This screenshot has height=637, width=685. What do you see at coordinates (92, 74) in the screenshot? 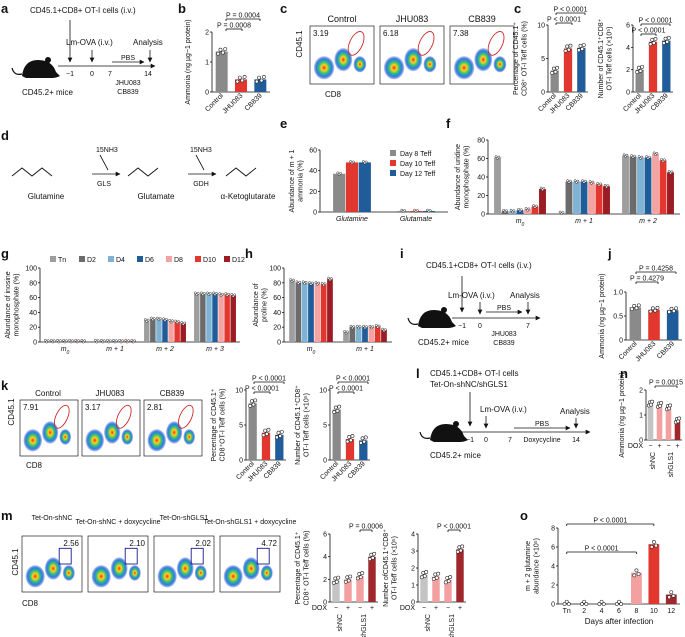
I see `scheme-a-tick: 0` at bounding box center [92, 74].